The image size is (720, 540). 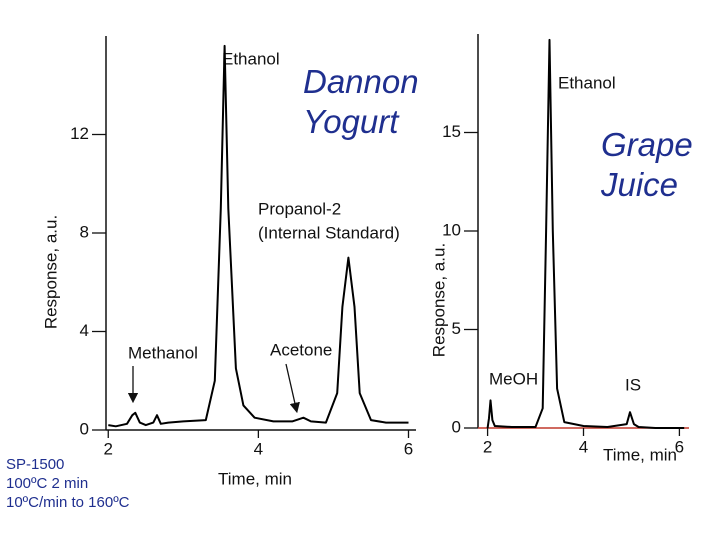 What do you see at coordinates (513, 378) in the screenshot?
I see `annotation: MeOH` at bounding box center [513, 378].